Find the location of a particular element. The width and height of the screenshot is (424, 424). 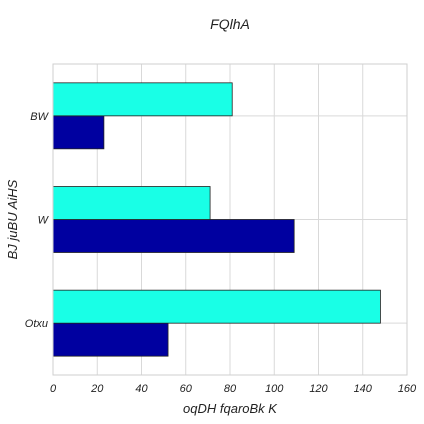

x-tick-label: 20 is located at coordinates (97, 389).